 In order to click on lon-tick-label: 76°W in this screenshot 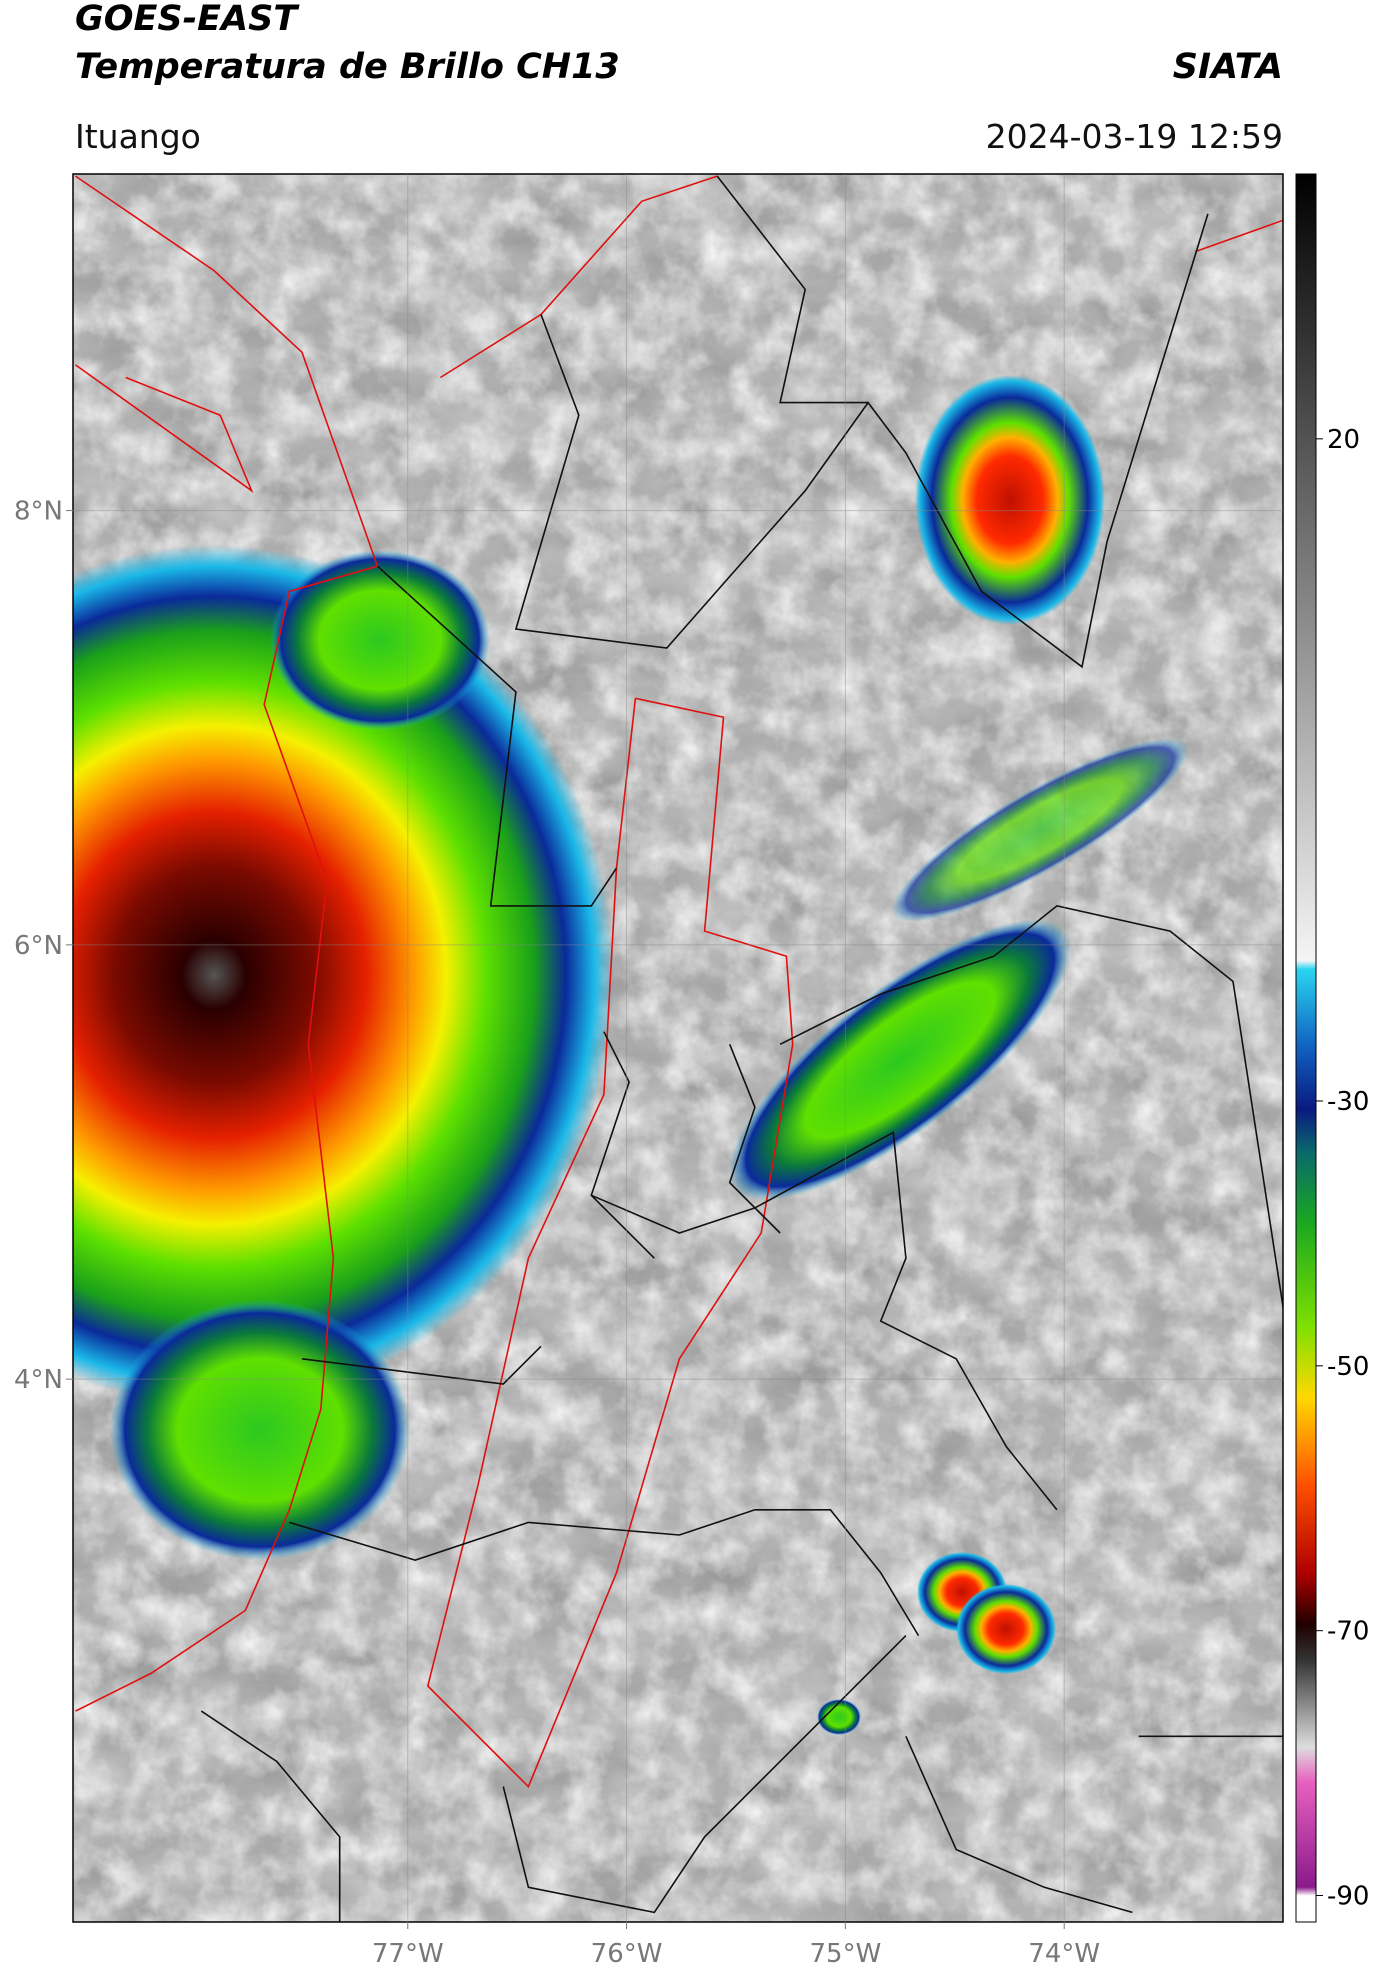, I will do `click(627, 1954)`.